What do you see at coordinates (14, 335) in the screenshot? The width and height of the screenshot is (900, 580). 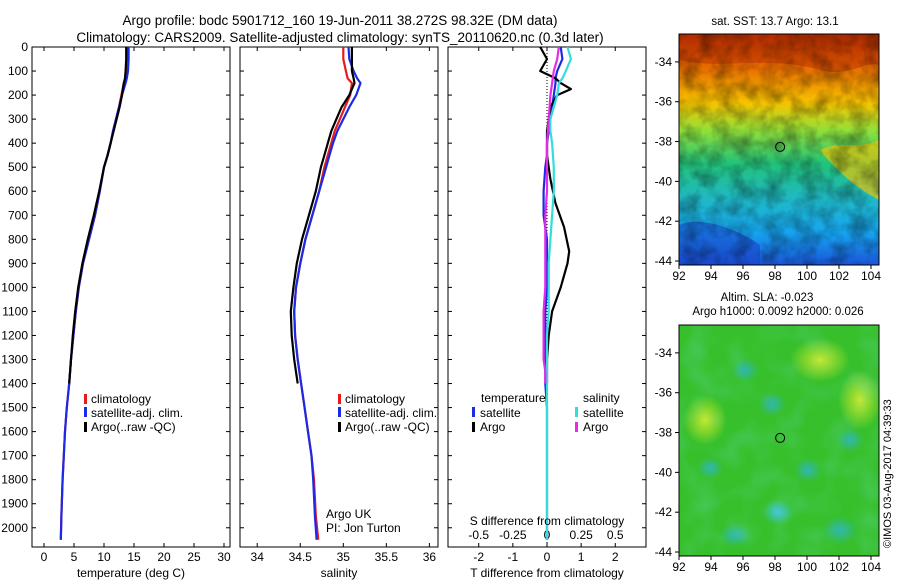 I see `depth-tick-label: 1200` at bounding box center [14, 335].